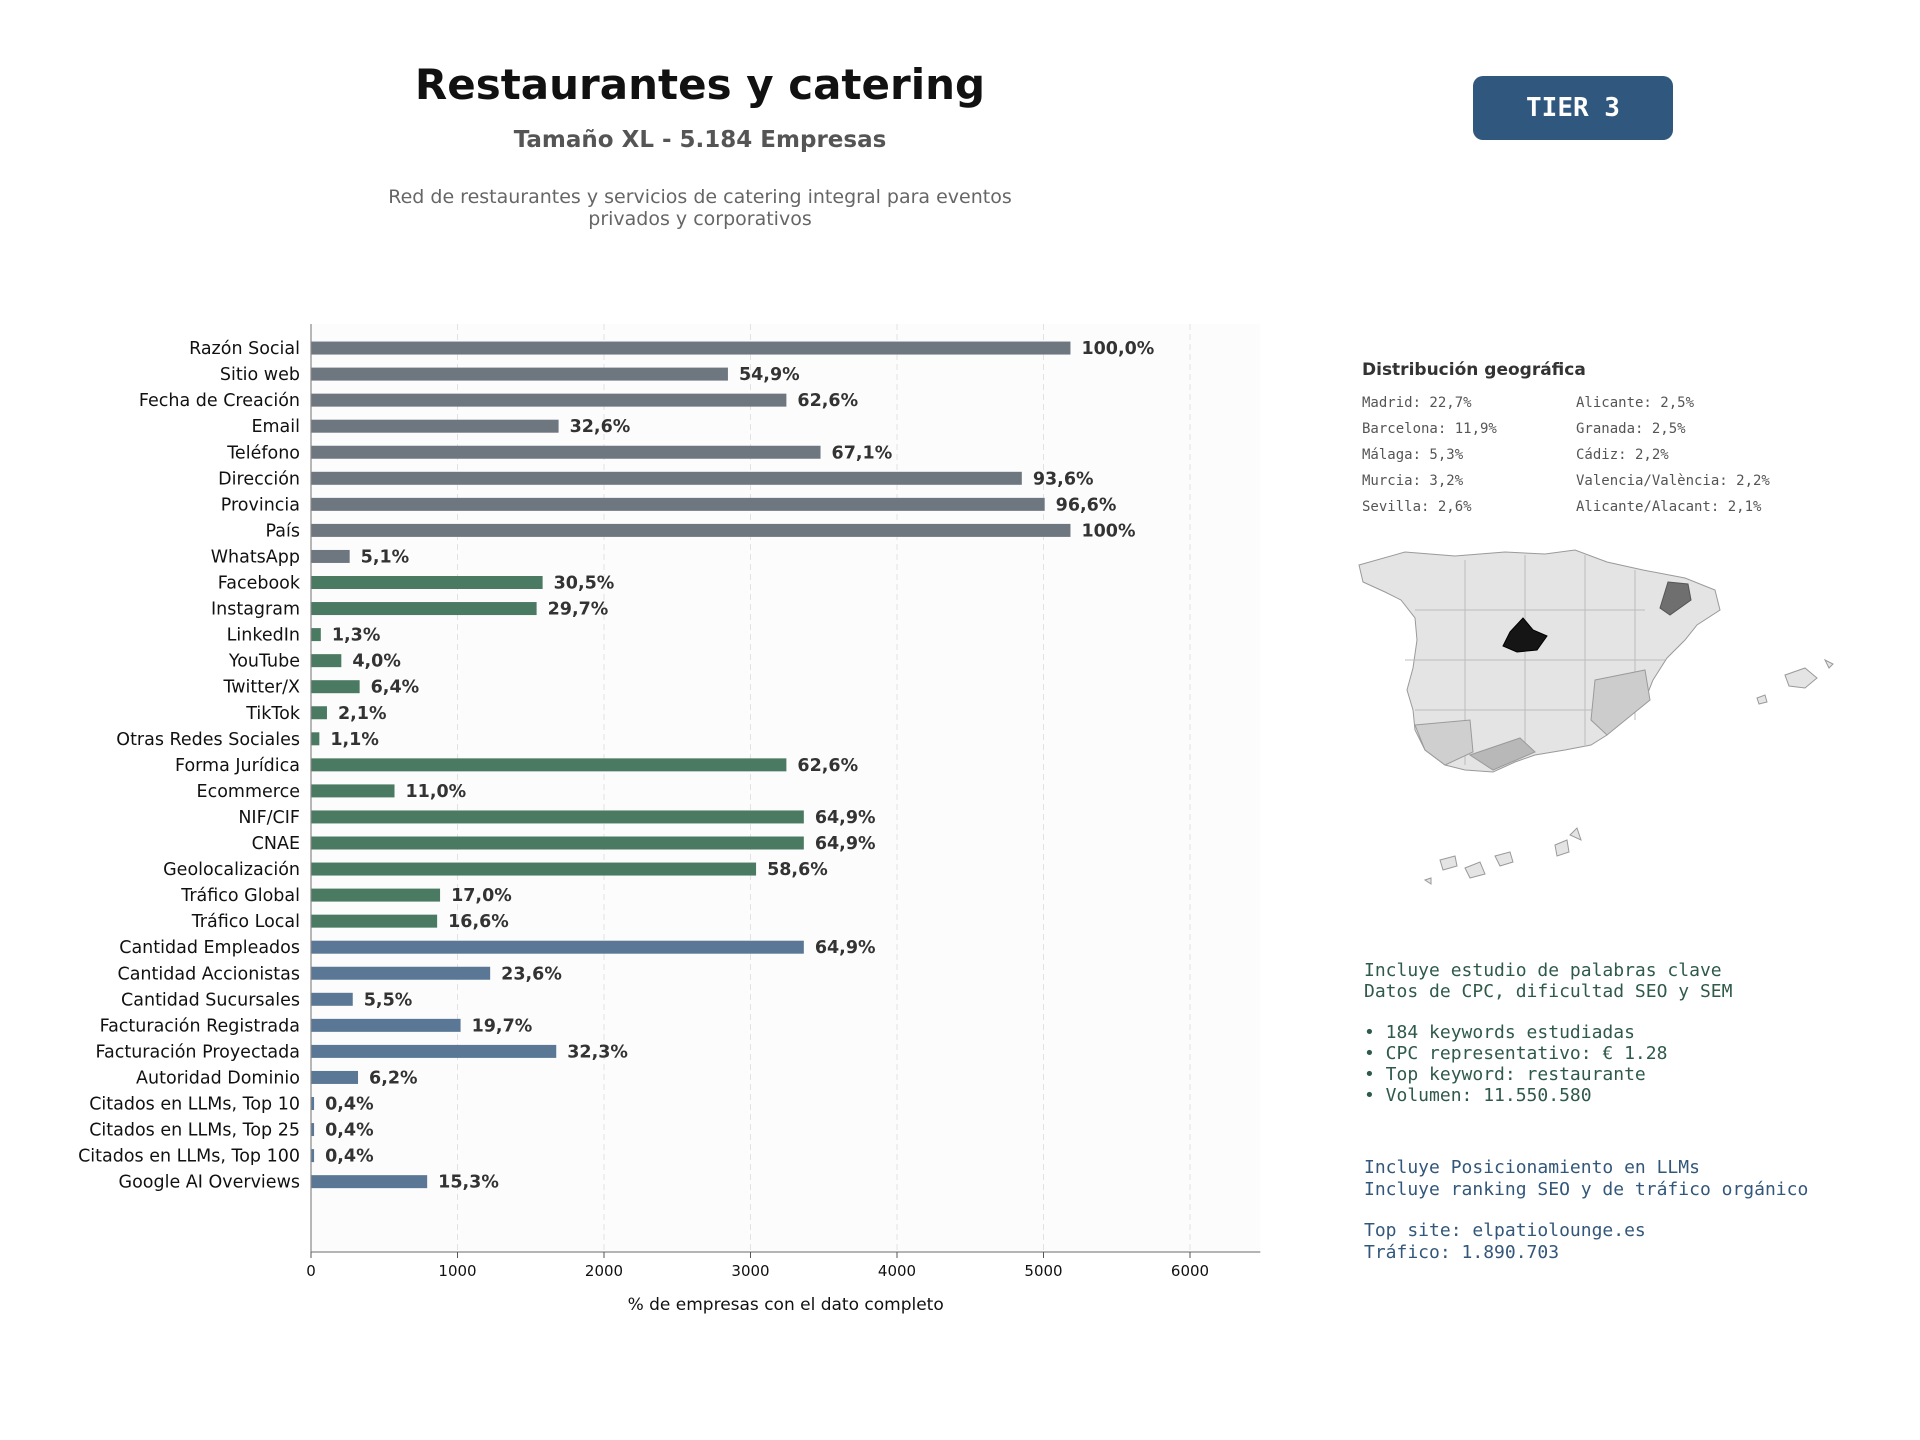  What do you see at coordinates (1413, 481) in the screenshot?
I see `geo-item: Murcia: 3,2%` at bounding box center [1413, 481].